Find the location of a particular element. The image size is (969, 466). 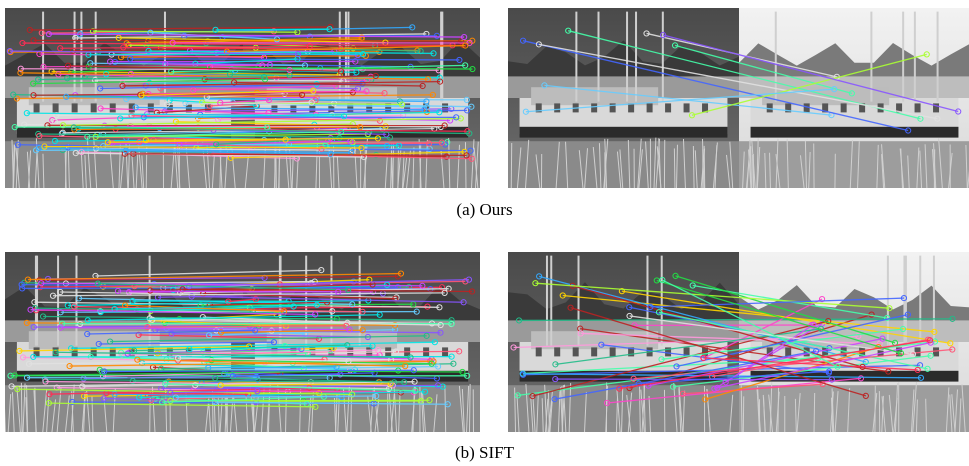

photo-half is located at coordinates (854, 98).